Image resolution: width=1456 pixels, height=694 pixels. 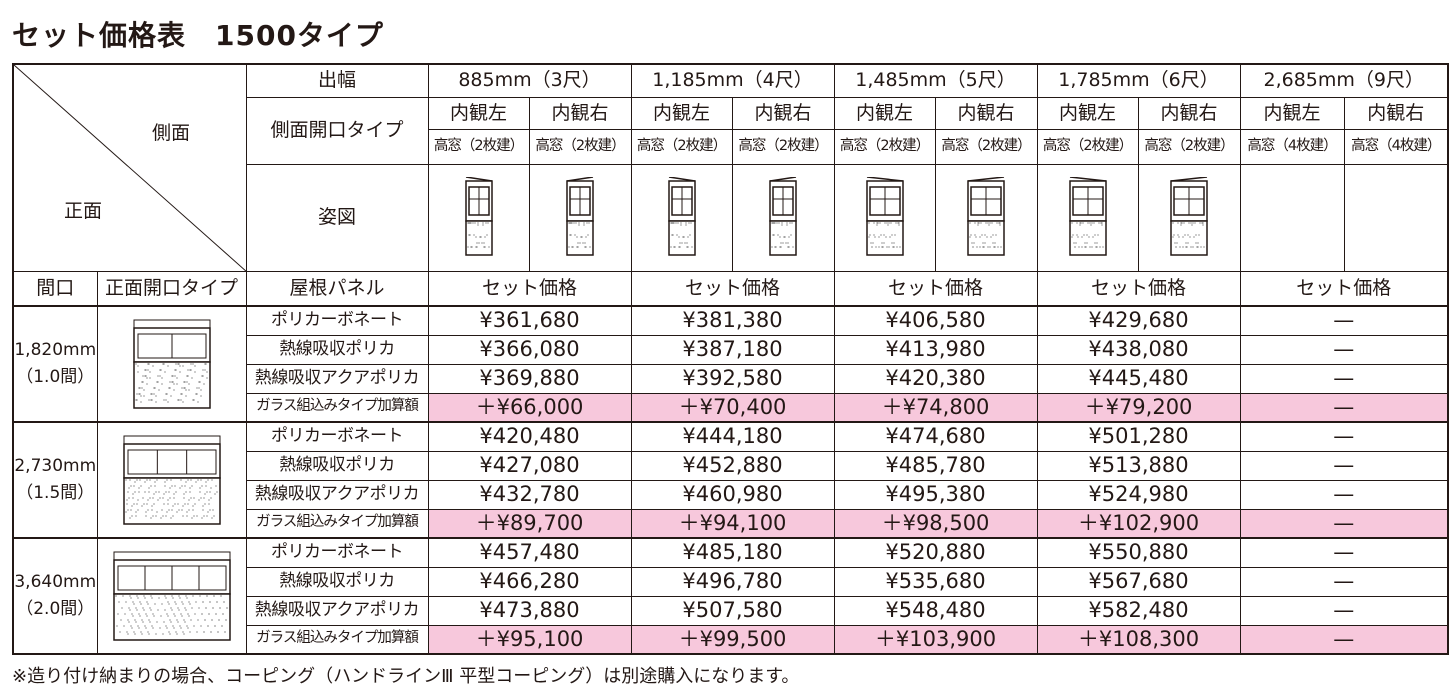 I want to click on price: ¥420,480, so click(x=529, y=436).